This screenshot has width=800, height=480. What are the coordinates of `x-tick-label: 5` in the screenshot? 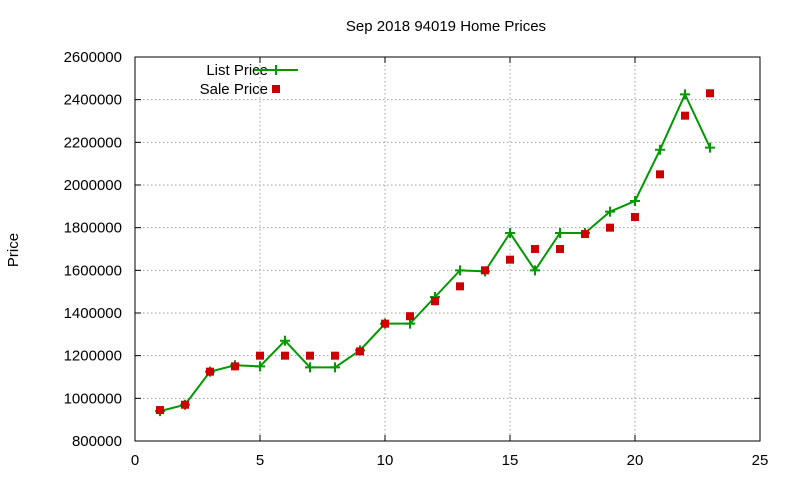 It's located at (260, 460).